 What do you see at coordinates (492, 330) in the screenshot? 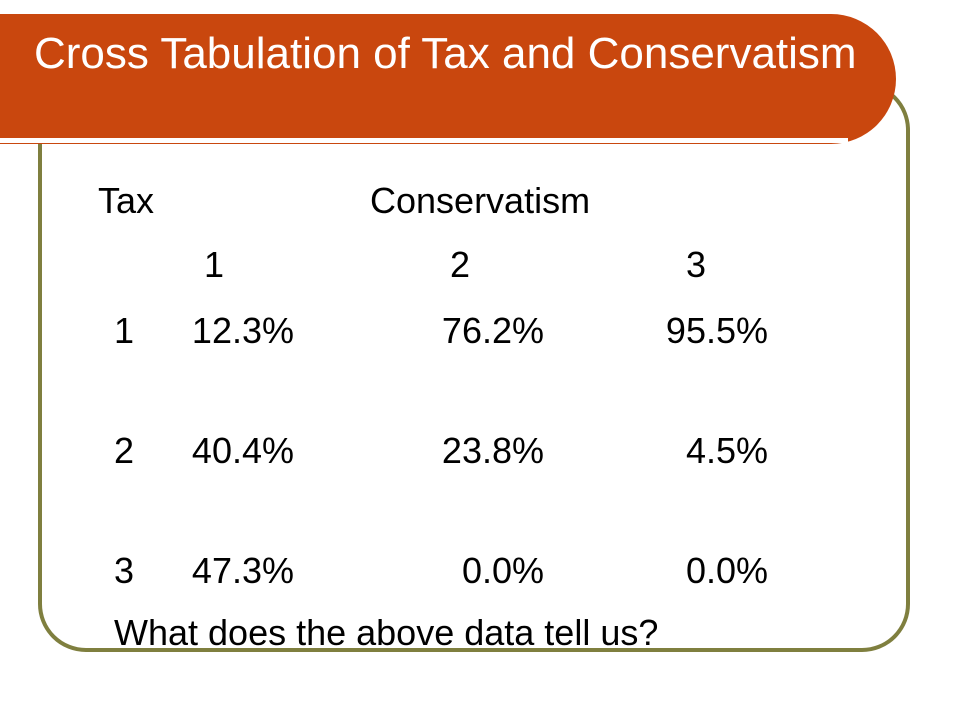
I see `cell-r1-c2: 76.2%` at bounding box center [492, 330].